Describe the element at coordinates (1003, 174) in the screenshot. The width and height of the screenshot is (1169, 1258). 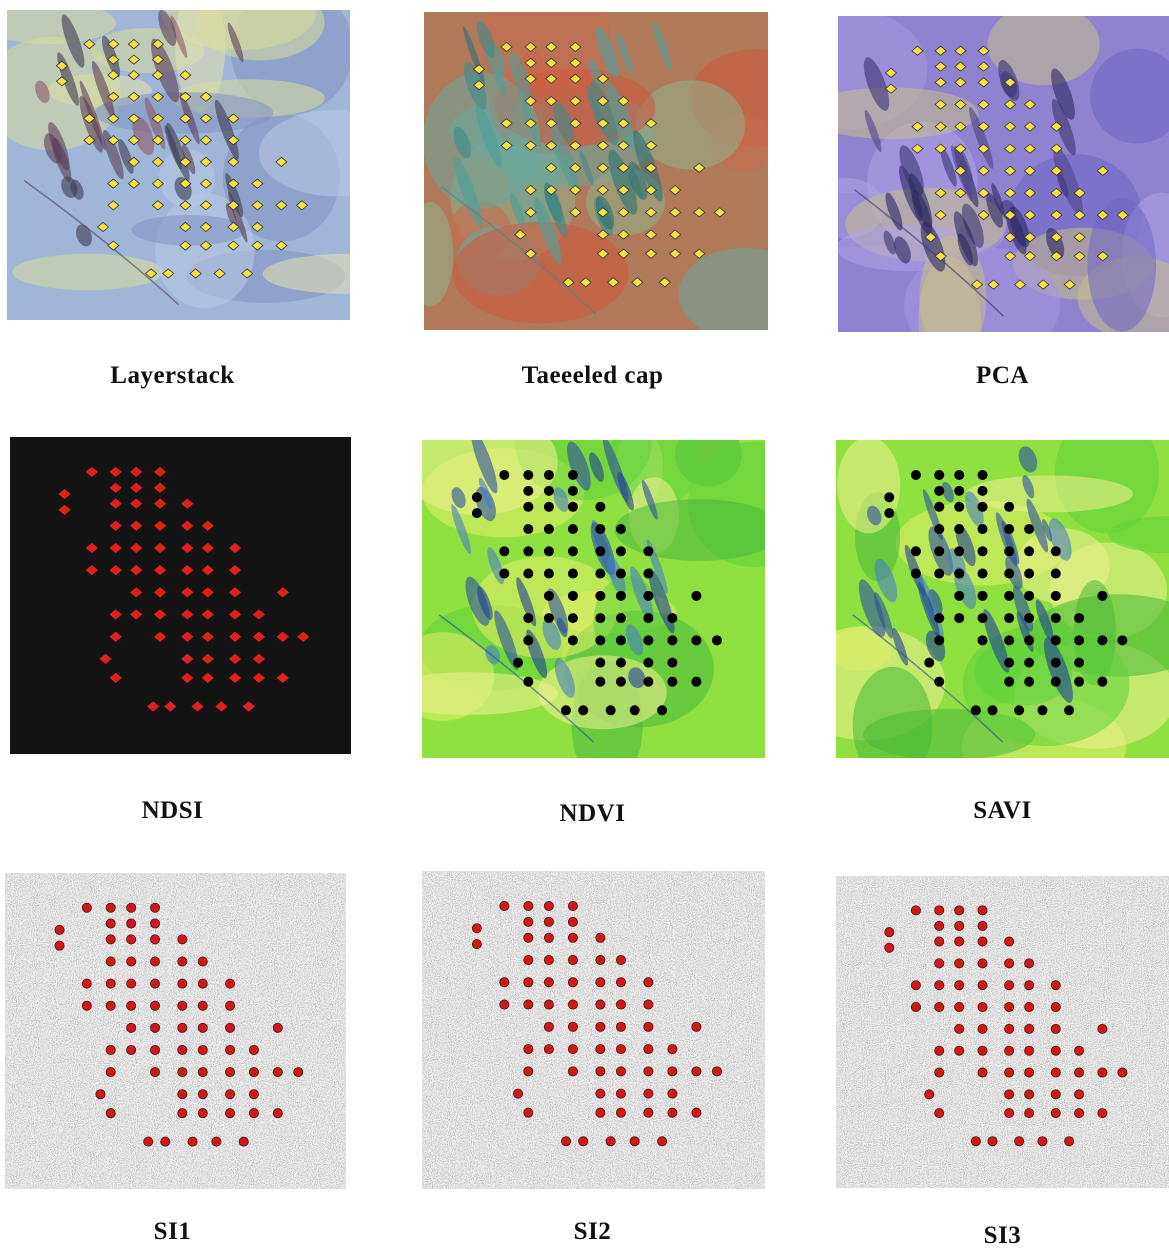
I see `pca-svg` at that location.